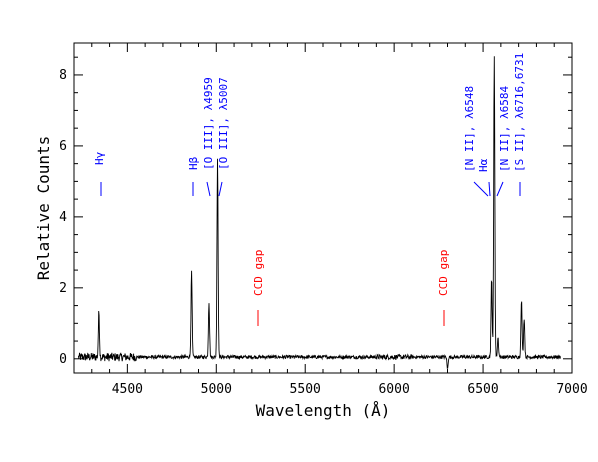  Describe the element at coordinates (504, 129) in the screenshot. I see `annotation-label: [N II], λ6584` at that location.